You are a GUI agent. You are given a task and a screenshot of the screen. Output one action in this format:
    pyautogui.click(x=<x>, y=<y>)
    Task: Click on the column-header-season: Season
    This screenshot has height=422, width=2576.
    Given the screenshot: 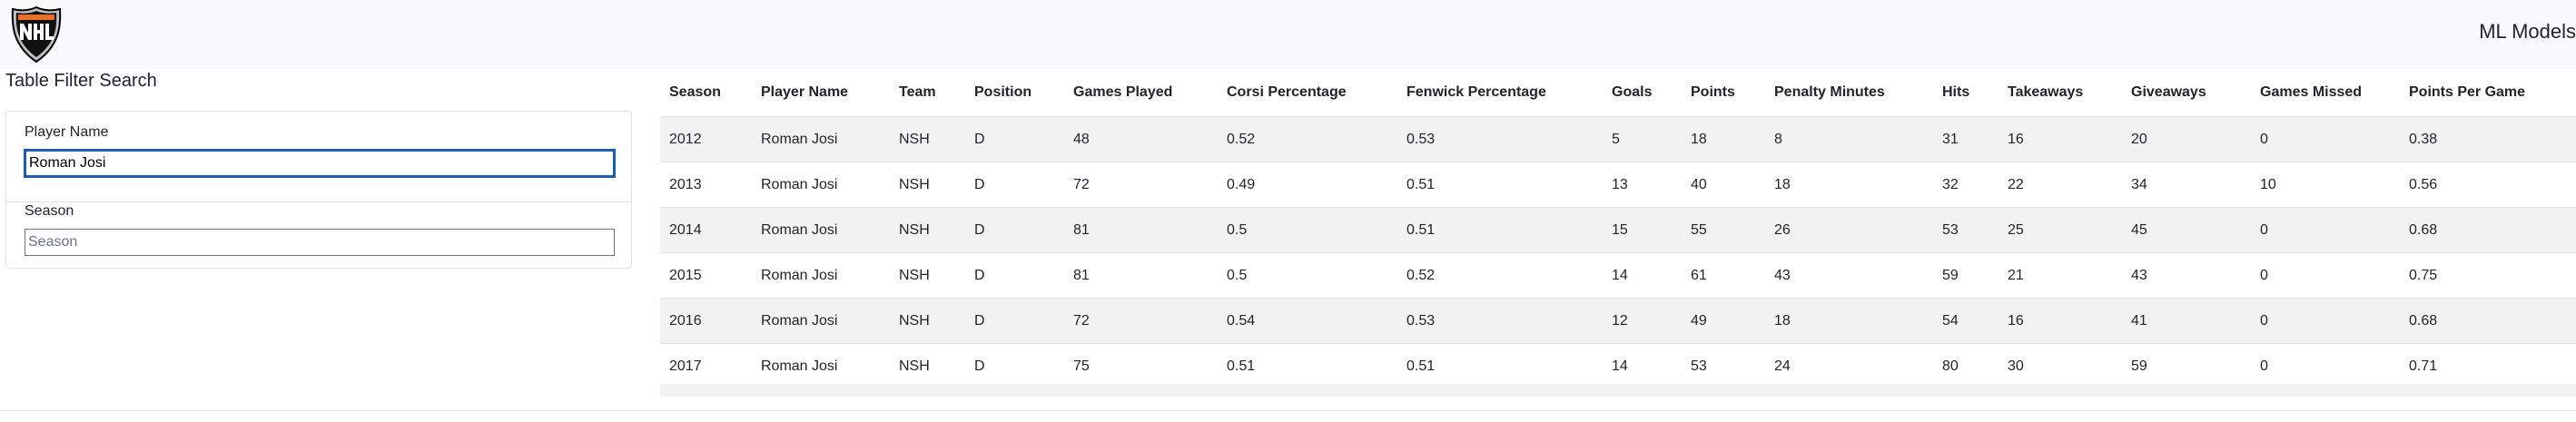 What is the action you would take?
    pyautogui.click(x=706, y=93)
    